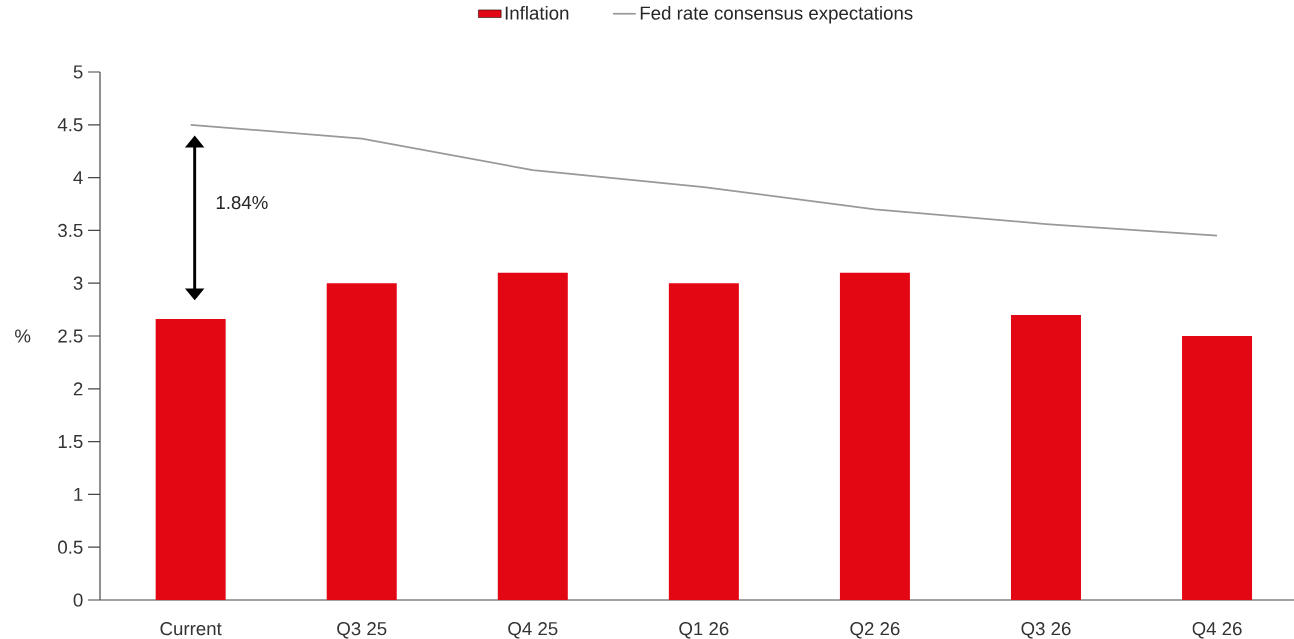 This screenshot has width=1294, height=639. Describe the element at coordinates (242, 202) in the screenshot. I see `annotation: 1.84%` at that location.